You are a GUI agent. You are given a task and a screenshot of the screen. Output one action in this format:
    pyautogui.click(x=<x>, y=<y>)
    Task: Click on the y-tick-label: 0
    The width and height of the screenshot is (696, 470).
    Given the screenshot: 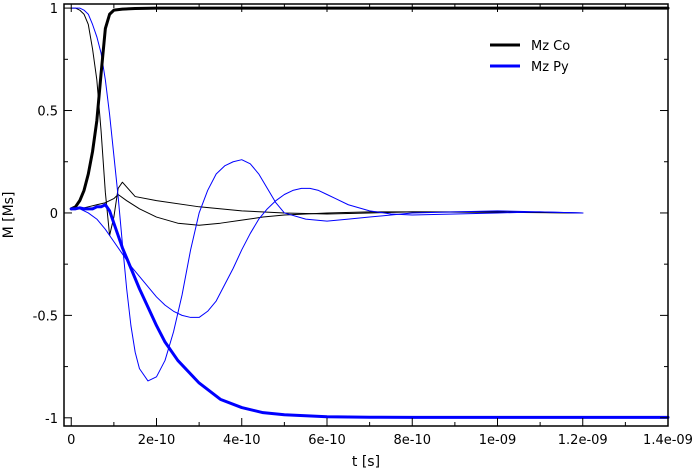 What is the action you would take?
    pyautogui.click(x=54, y=214)
    